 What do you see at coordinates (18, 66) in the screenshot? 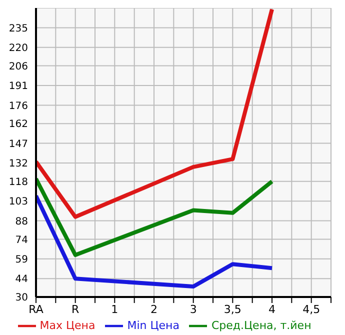
I see `y-tick-label: 206` at bounding box center [18, 66].